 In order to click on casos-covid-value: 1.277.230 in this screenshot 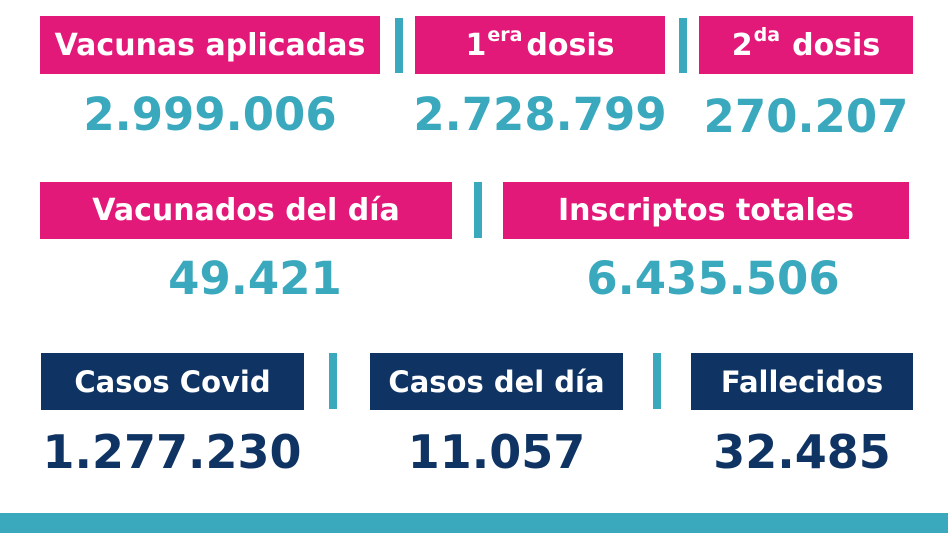, I will do `click(172, 452)`.